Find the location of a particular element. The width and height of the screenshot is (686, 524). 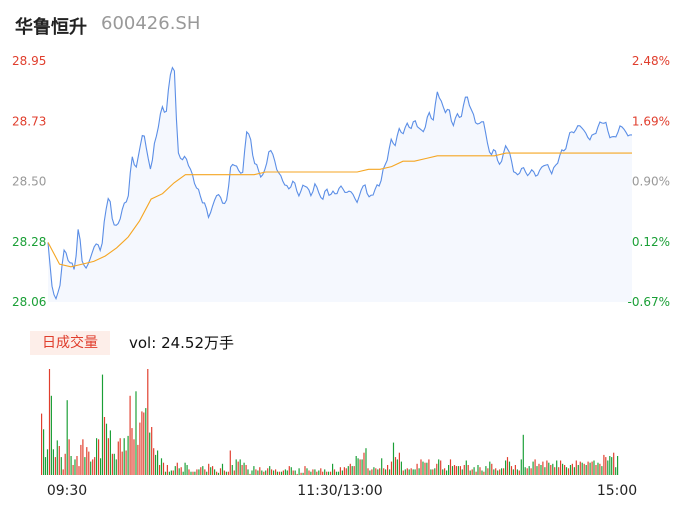

pct-tick-label: 0.12% is located at coordinates (651, 242).